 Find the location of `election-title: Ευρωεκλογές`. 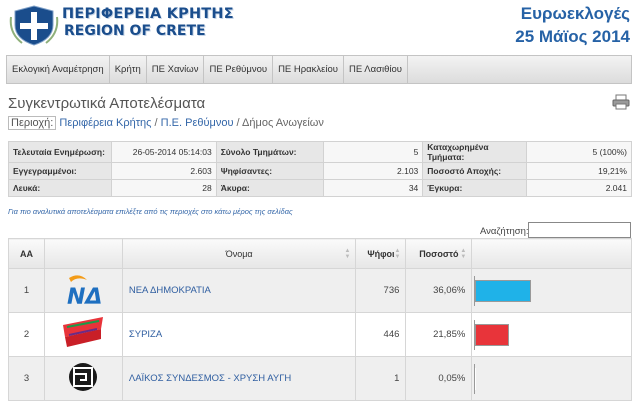

election-title: Ευρωεκλογές is located at coordinates (575, 13).